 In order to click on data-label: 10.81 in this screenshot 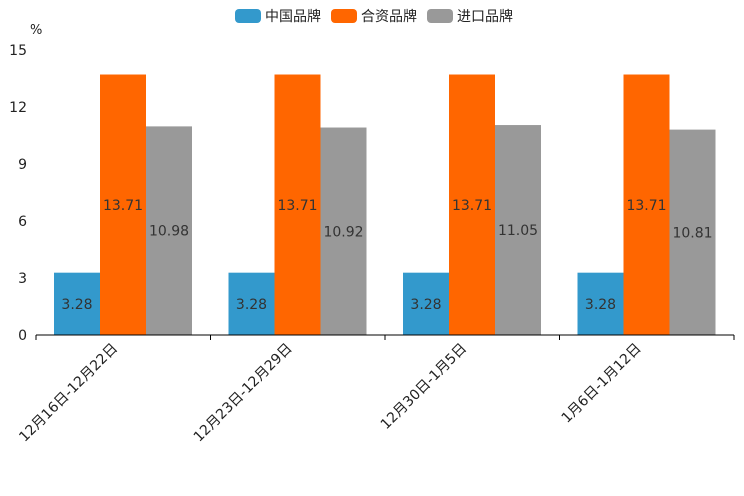, I will do `click(692, 233)`.